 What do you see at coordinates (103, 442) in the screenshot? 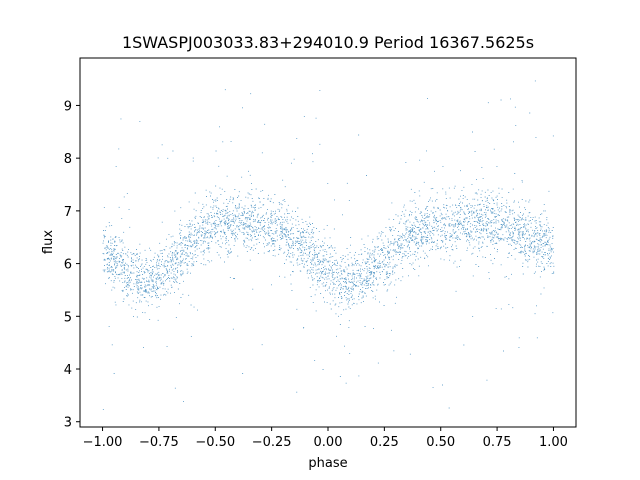
I see `x-tick-label: −1.00` at bounding box center [103, 442].